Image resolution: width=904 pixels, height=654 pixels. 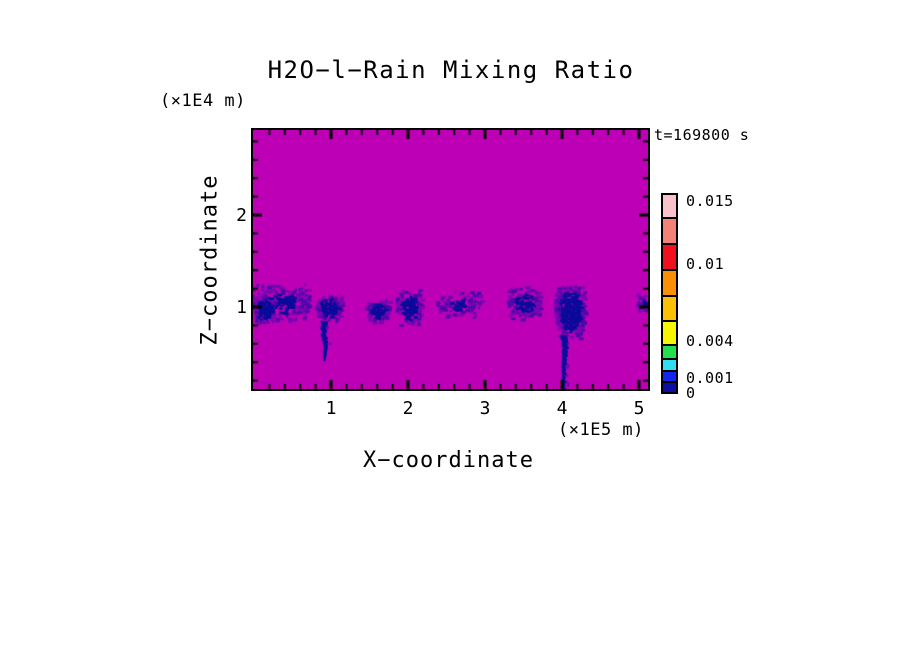 I want to click on chart-title: H2O−l−Rain Mixing Ratio, so click(x=451, y=70).